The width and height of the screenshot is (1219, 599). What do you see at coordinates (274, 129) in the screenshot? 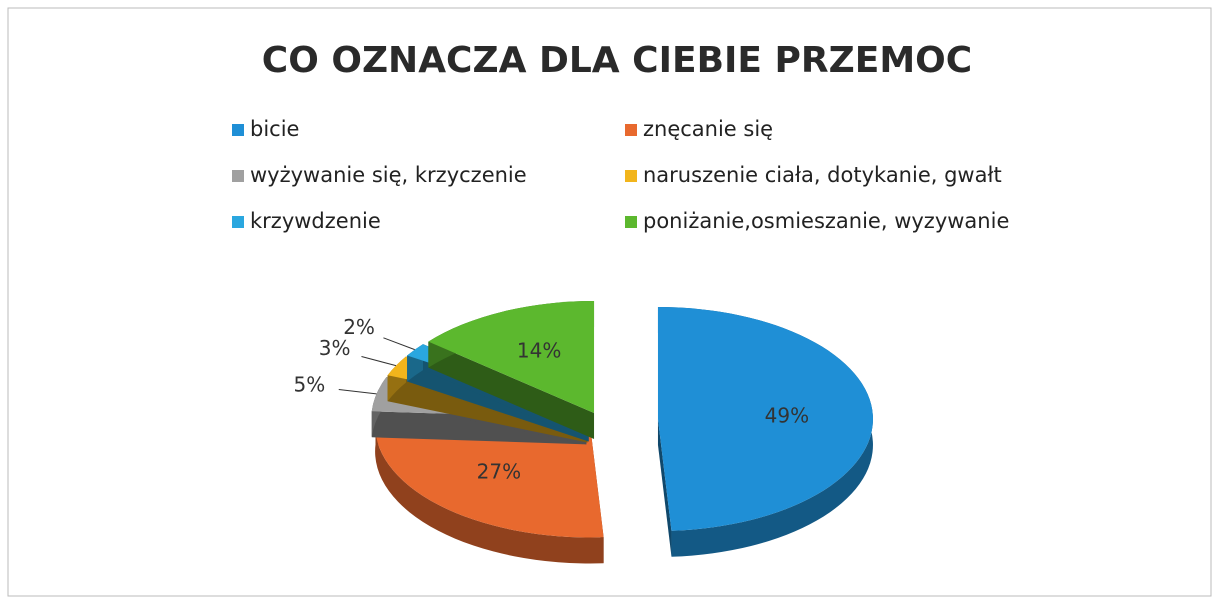
I see `legend-label: bicie` at bounding box center [274, 129].